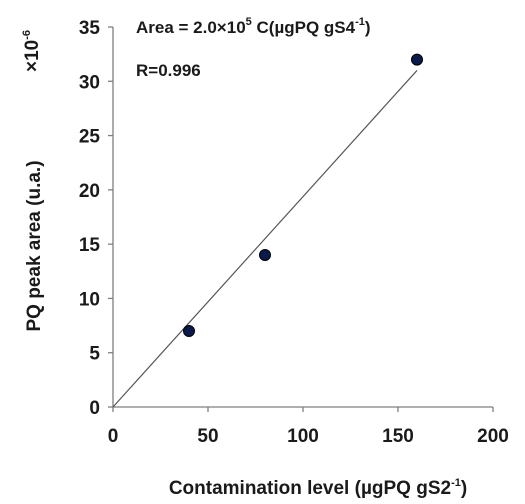 This screenshot has width=525, height=504. Describe the element at coordinates (89, 299) in the screenshot. I see `y-tick-label: 10` at that location.